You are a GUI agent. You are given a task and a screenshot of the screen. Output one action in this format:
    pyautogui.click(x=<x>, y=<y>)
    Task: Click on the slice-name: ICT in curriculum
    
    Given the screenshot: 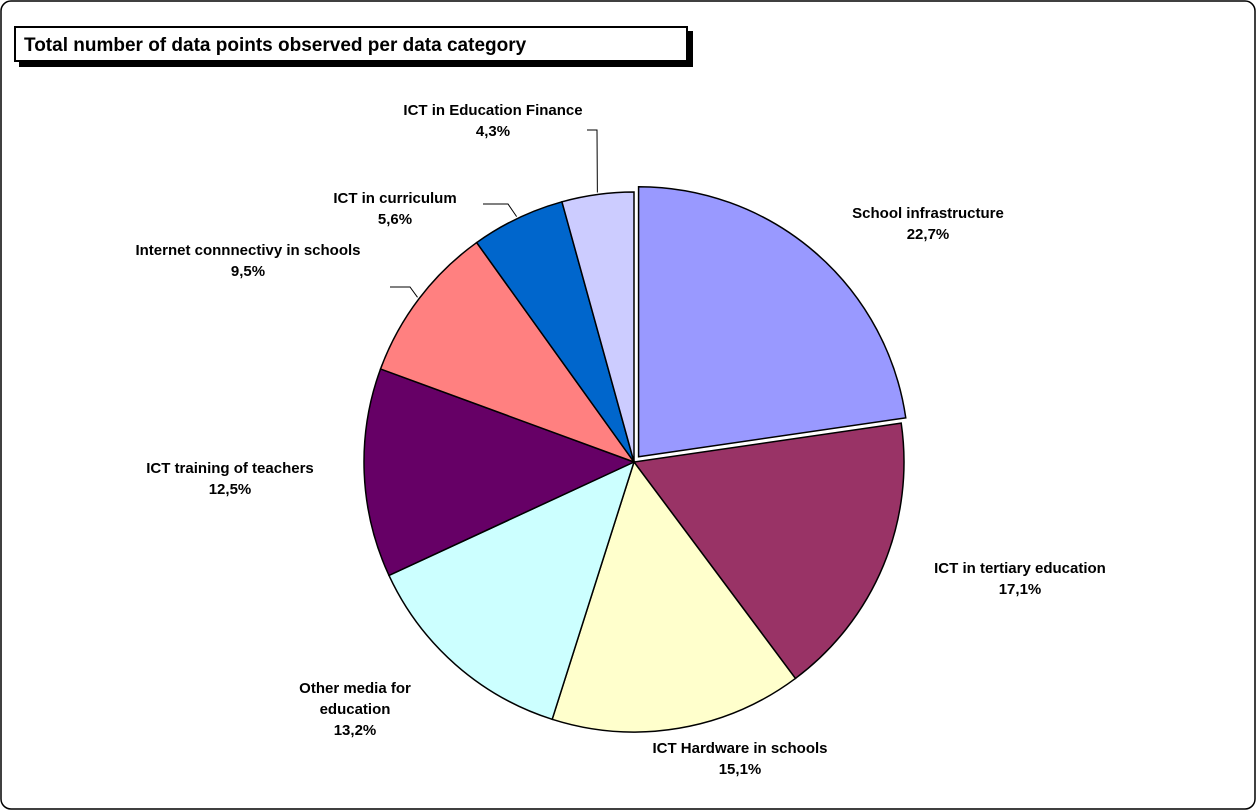 What is the action you would take?
    pyautogui.click(x=395, y=198)
    